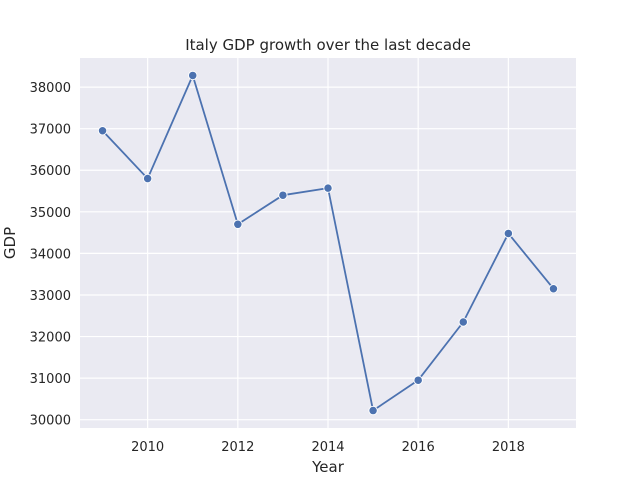  What do you see at coordinates (508, 447) in the screenshot?
I see `x-tick-label: 2018` at bounding box center [508, 447].